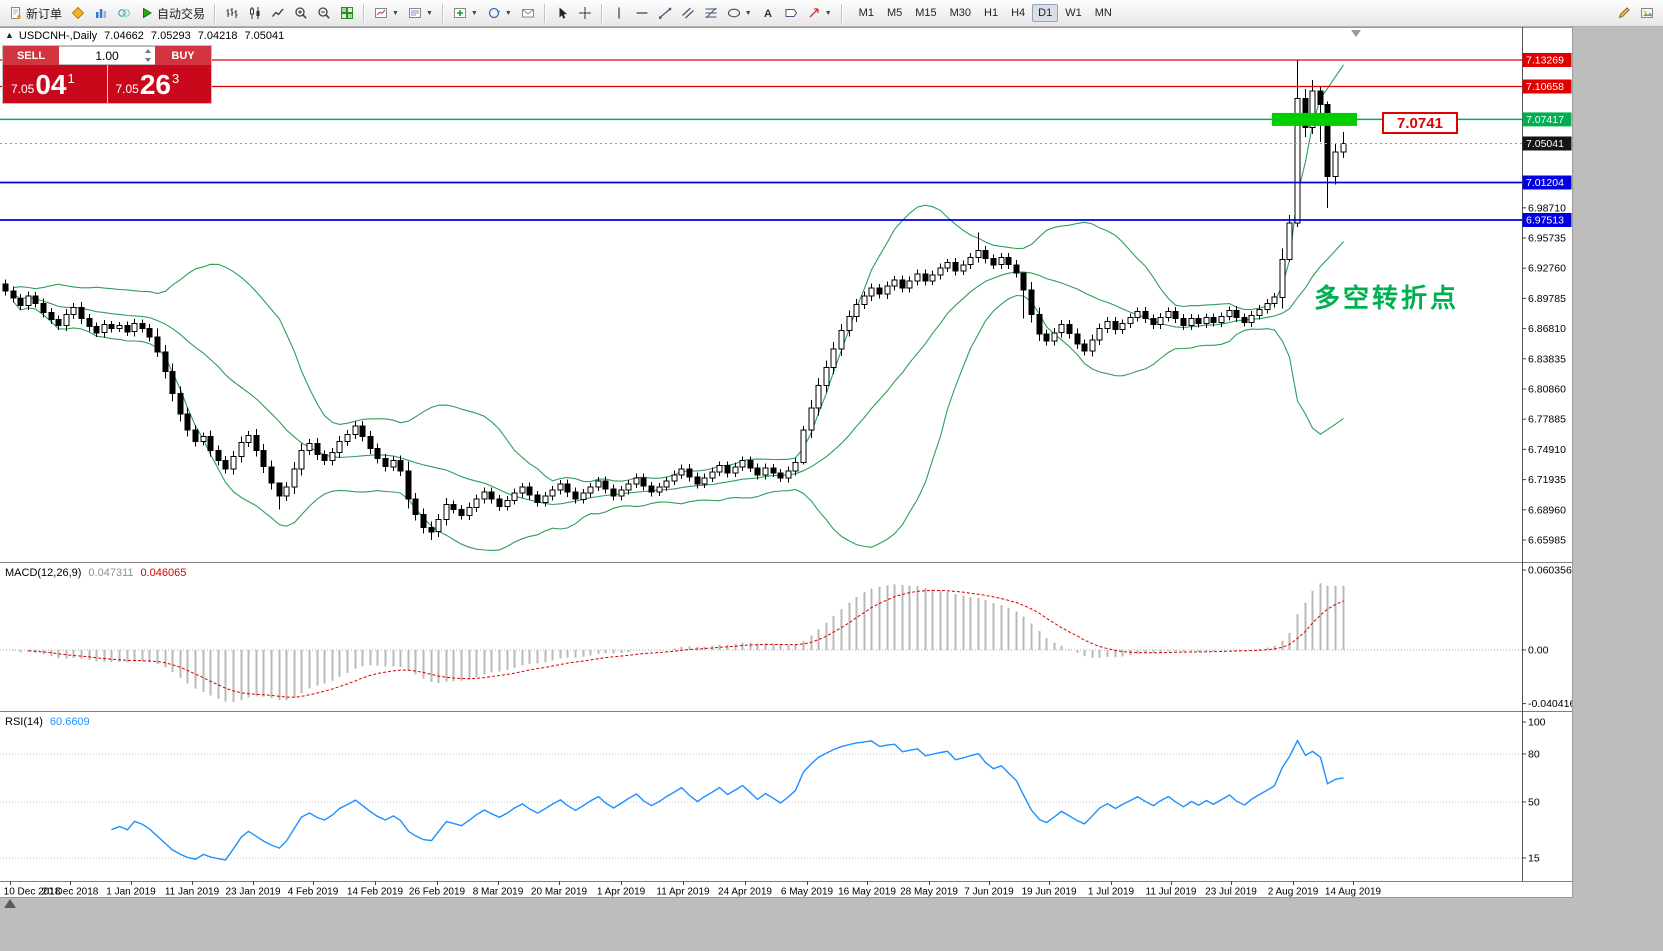  What do you see at coordinates (1547, 220) in the screenshot?
I see `price-marker-6.97513` at bounding box center [1547, 220].